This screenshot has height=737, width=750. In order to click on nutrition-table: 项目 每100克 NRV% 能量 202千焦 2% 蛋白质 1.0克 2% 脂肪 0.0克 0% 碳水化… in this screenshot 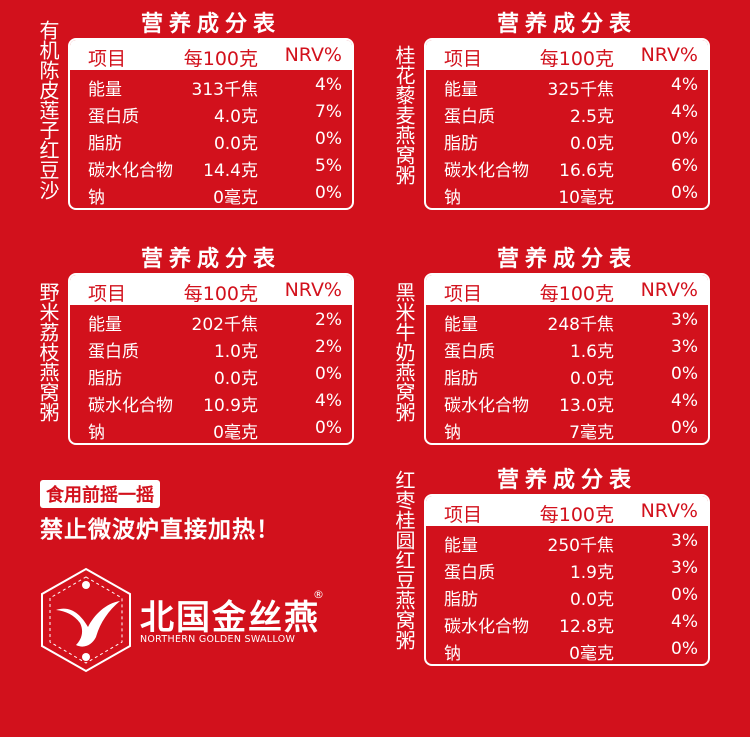, I will do `click(211, 359)`.